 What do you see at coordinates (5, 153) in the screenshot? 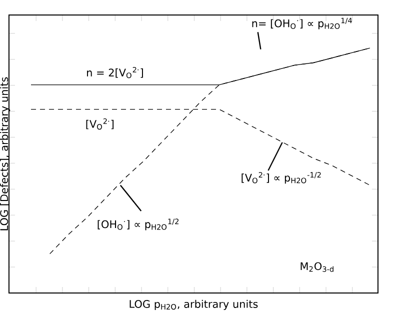
I see `y-axis-title: LOG [Defects], arbitrary units` at bounding box center [5, 153].